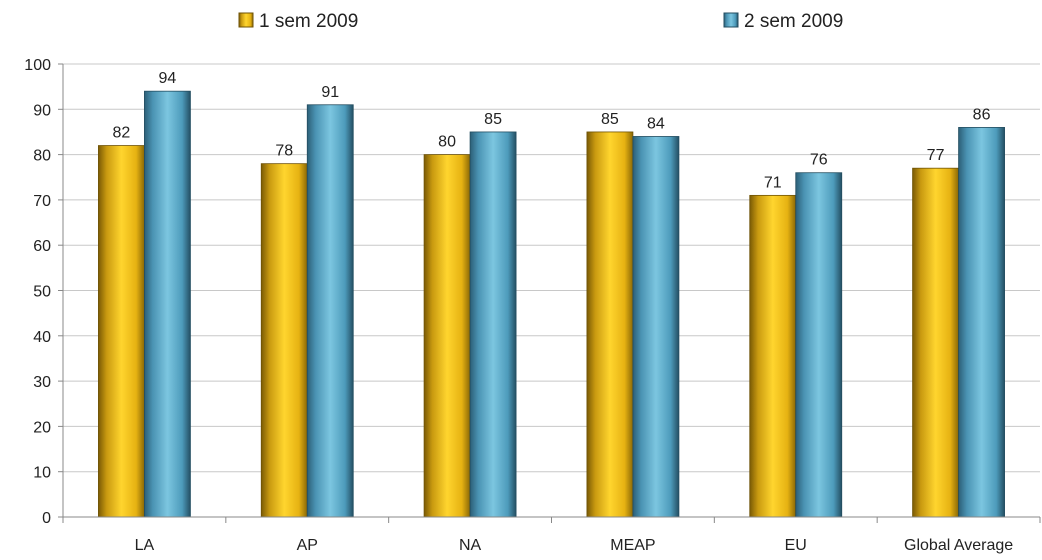 This screenshot has height=560, width=1042. I want to click on legend-label: 1 sem 2009, so click(308, 21).